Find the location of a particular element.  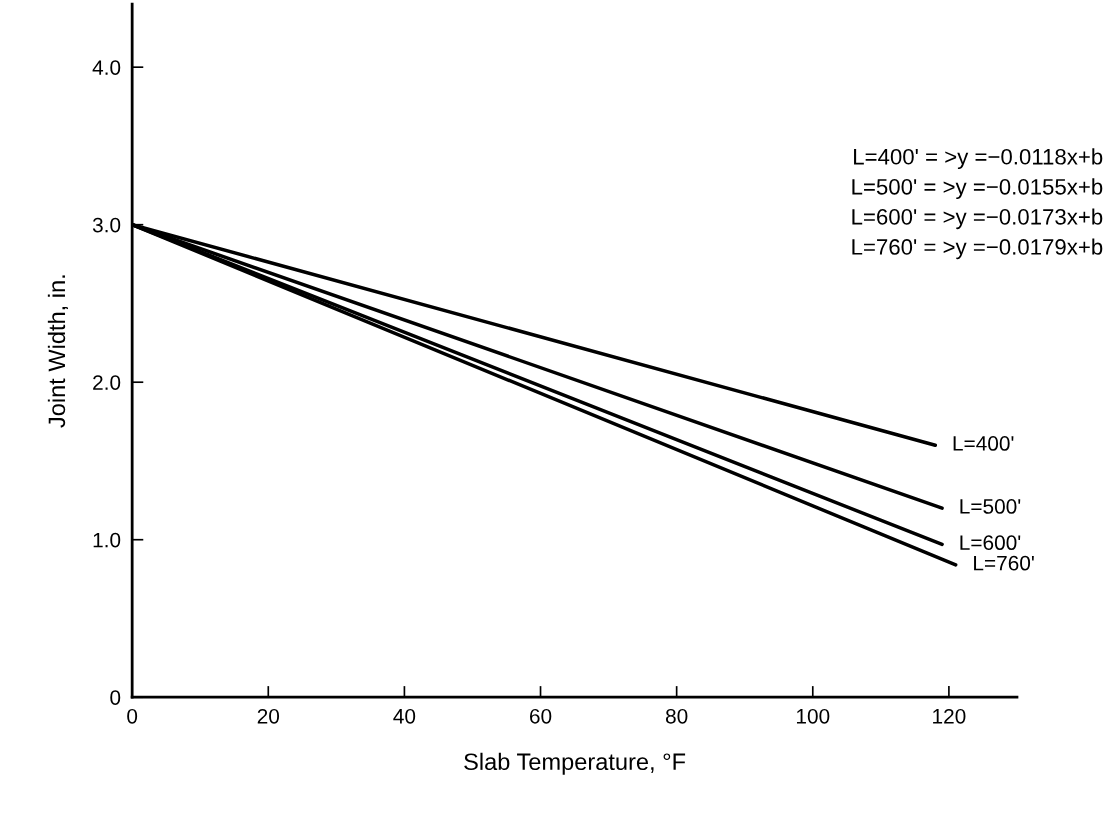

series-label: L=500' is located at coordinates (990, 506).